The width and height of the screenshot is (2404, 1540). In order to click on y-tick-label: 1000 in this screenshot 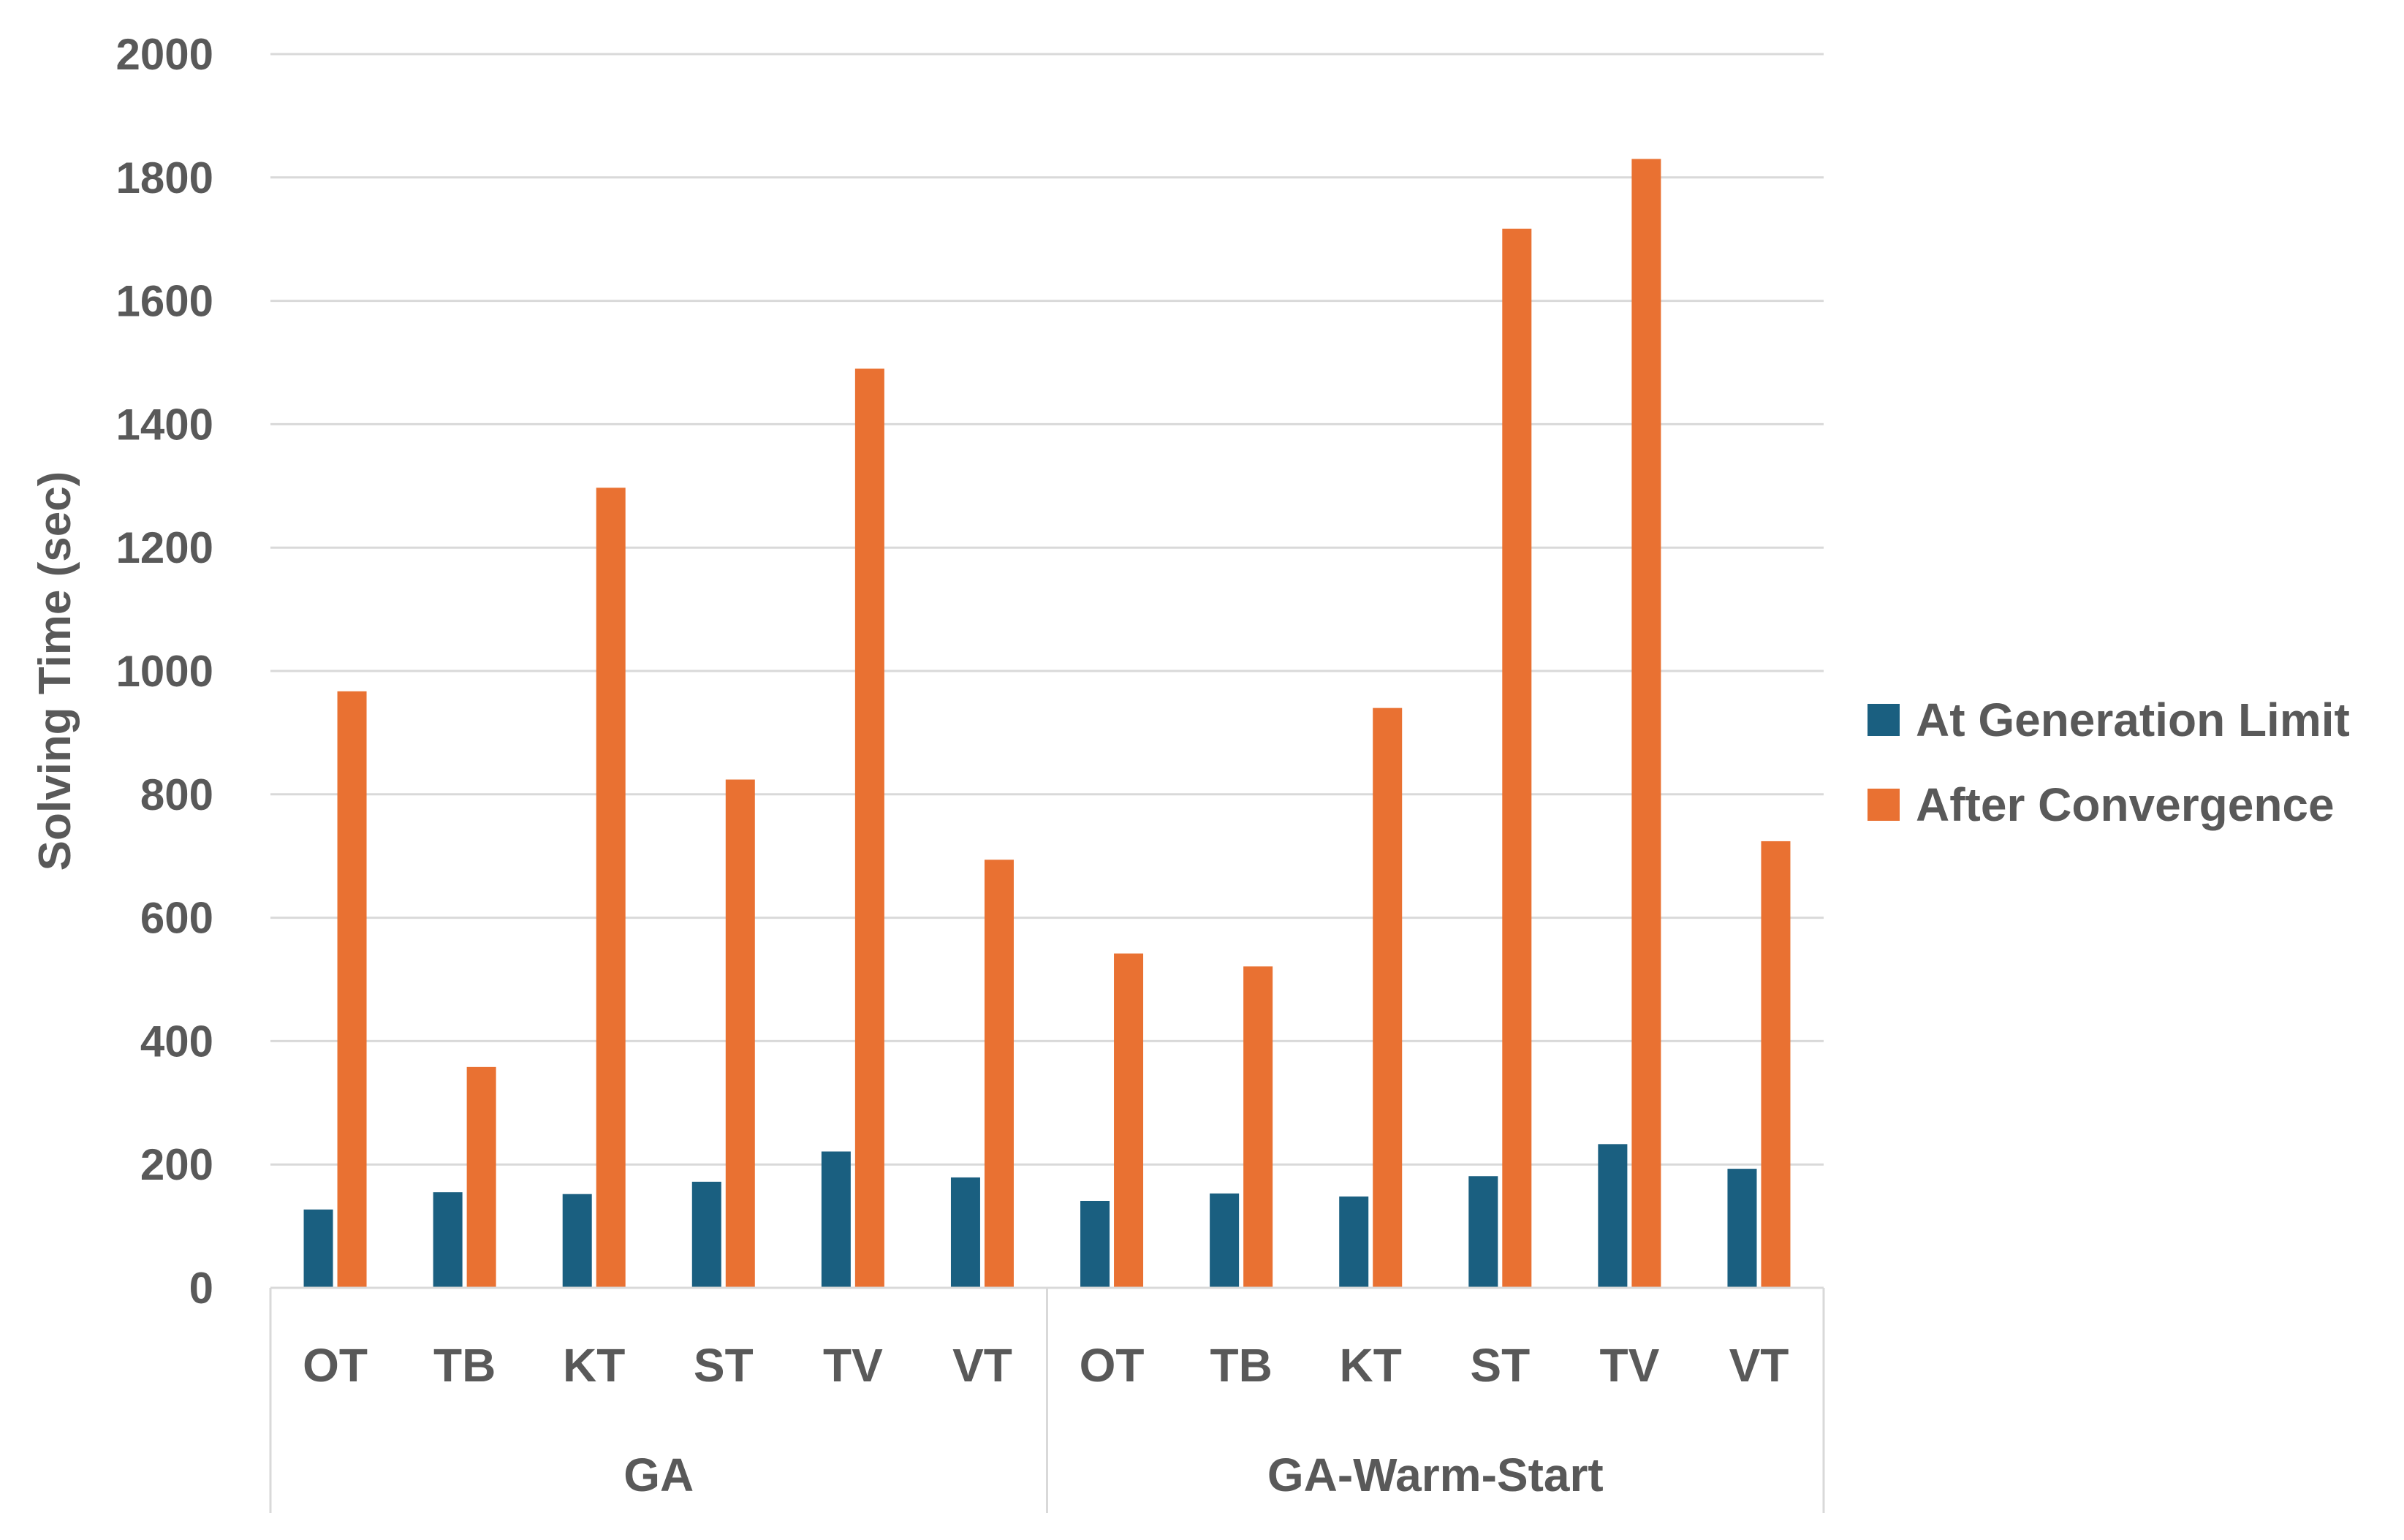, I will do `click(164, 671)`.